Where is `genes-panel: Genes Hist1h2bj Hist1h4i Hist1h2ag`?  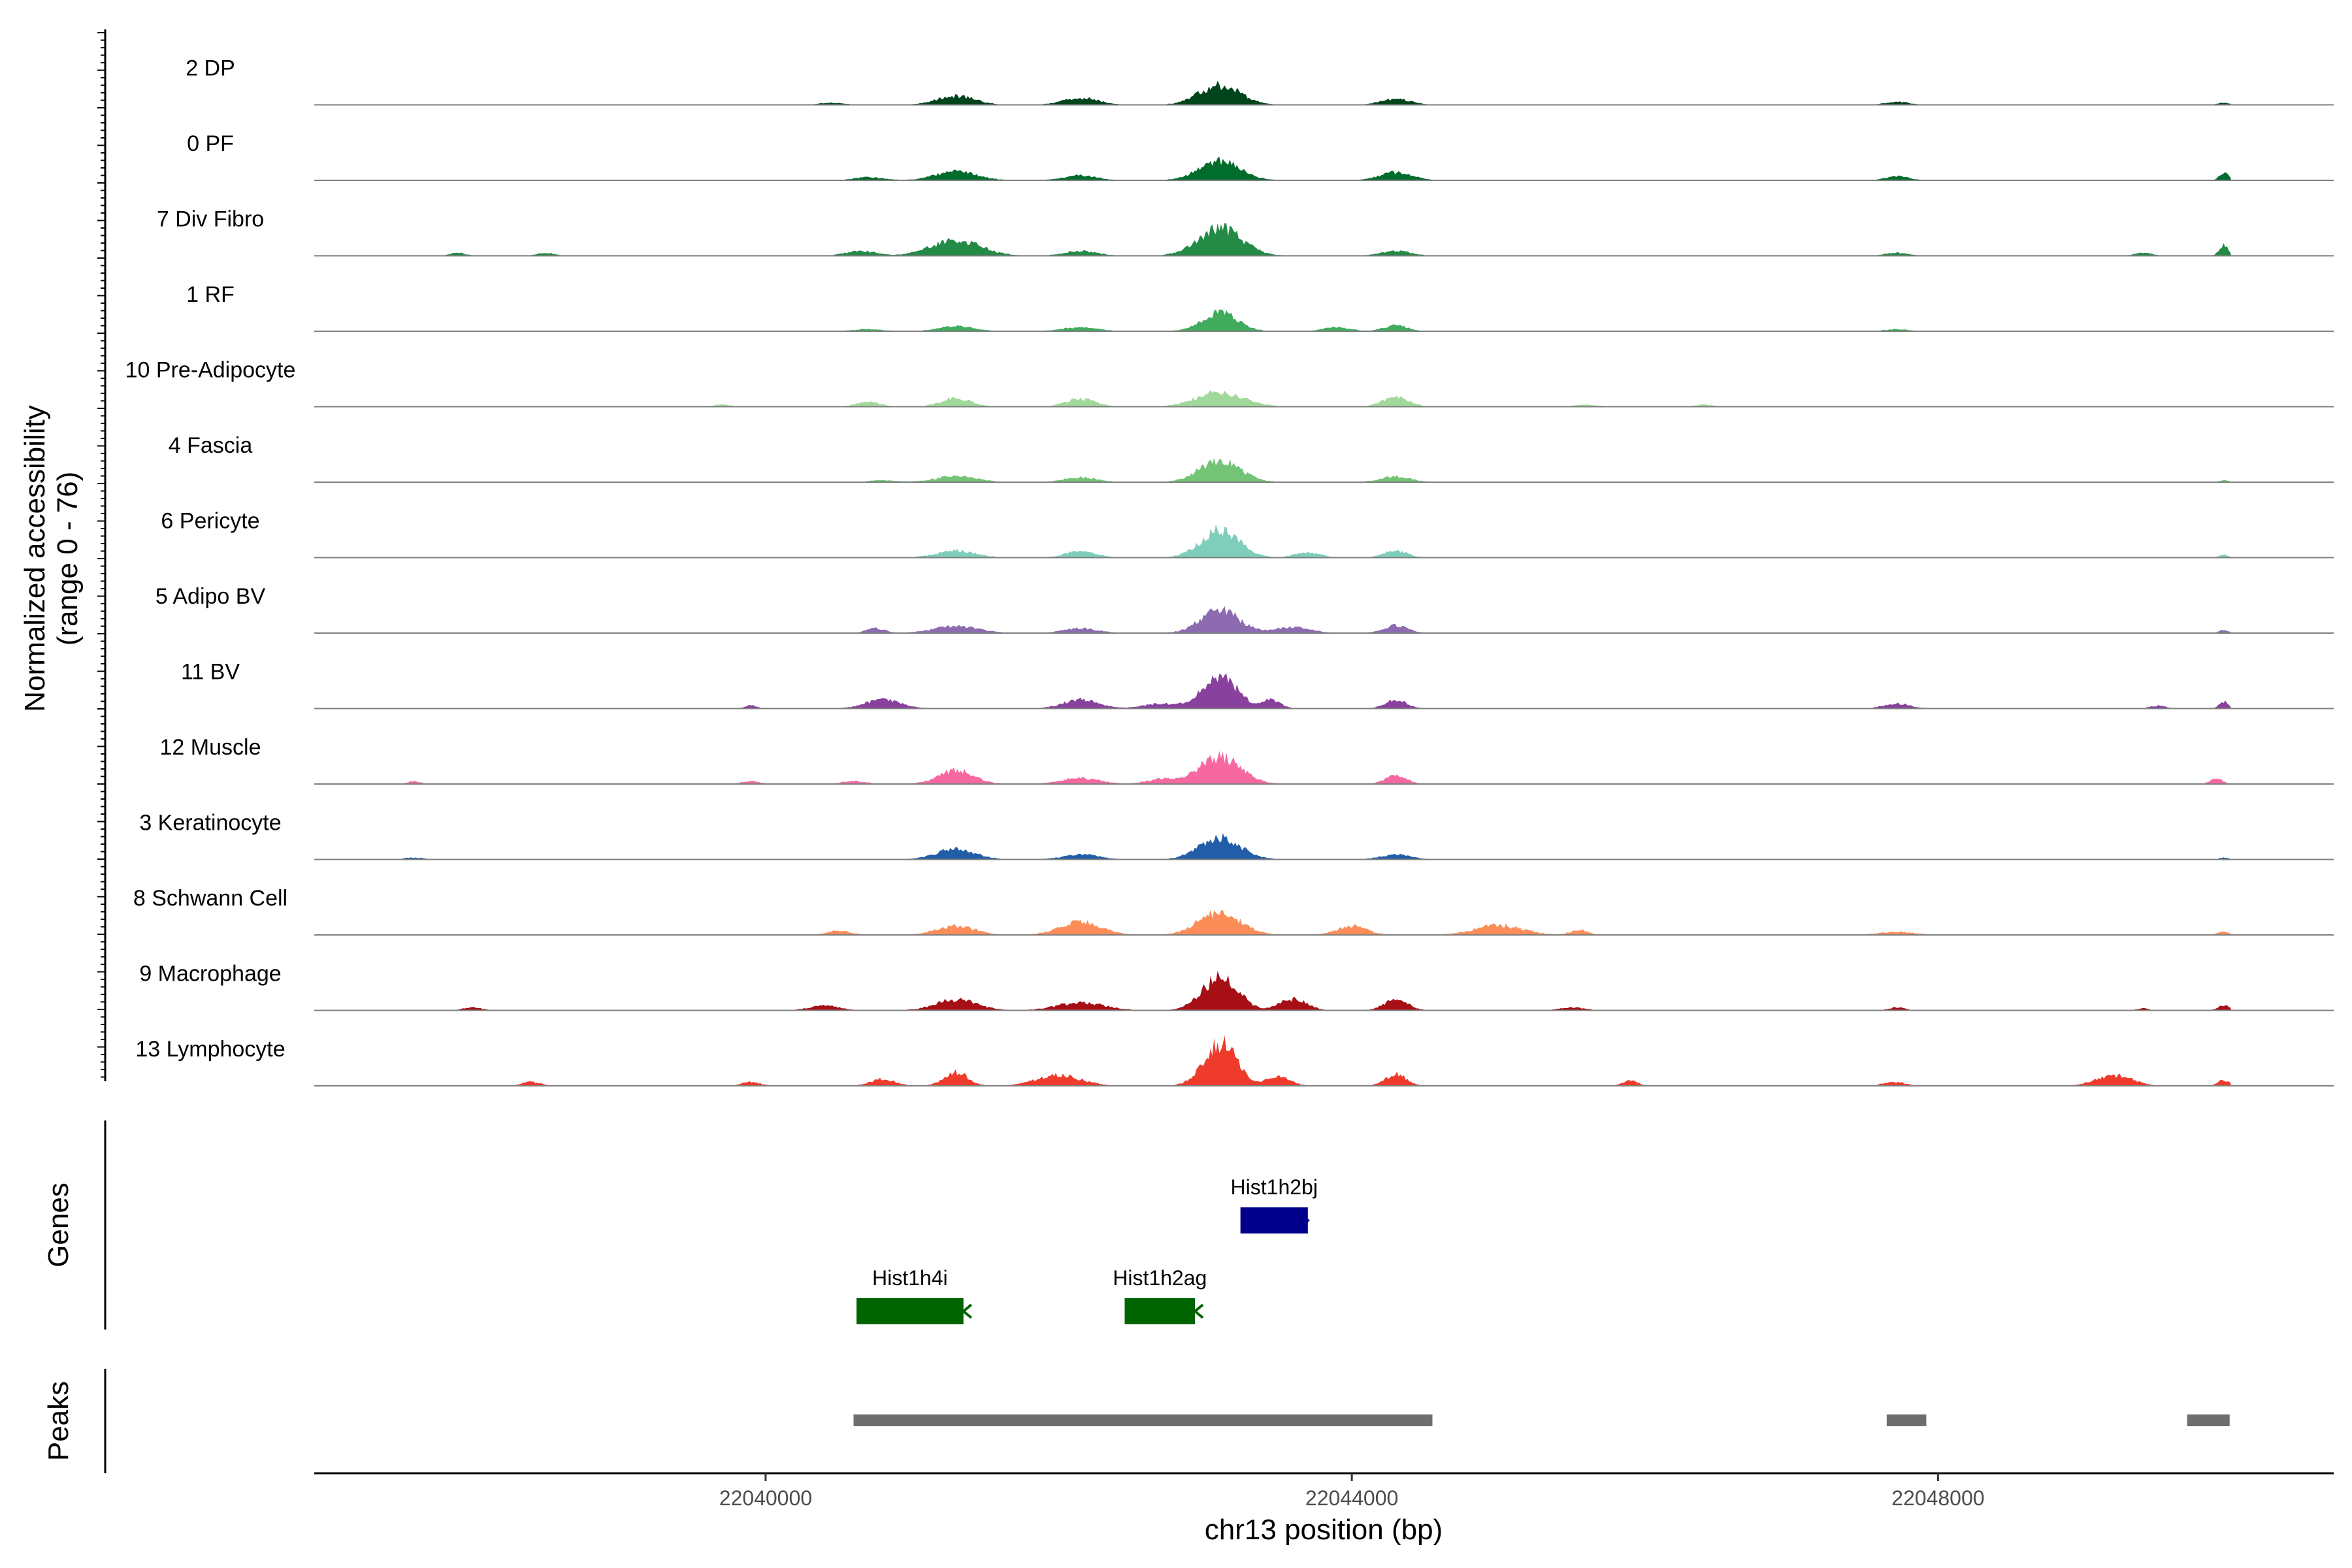 genes-panel: Genes Hist1h2bj Hist1h4i Hist1h2ag is located at coordinates (680, 1225).